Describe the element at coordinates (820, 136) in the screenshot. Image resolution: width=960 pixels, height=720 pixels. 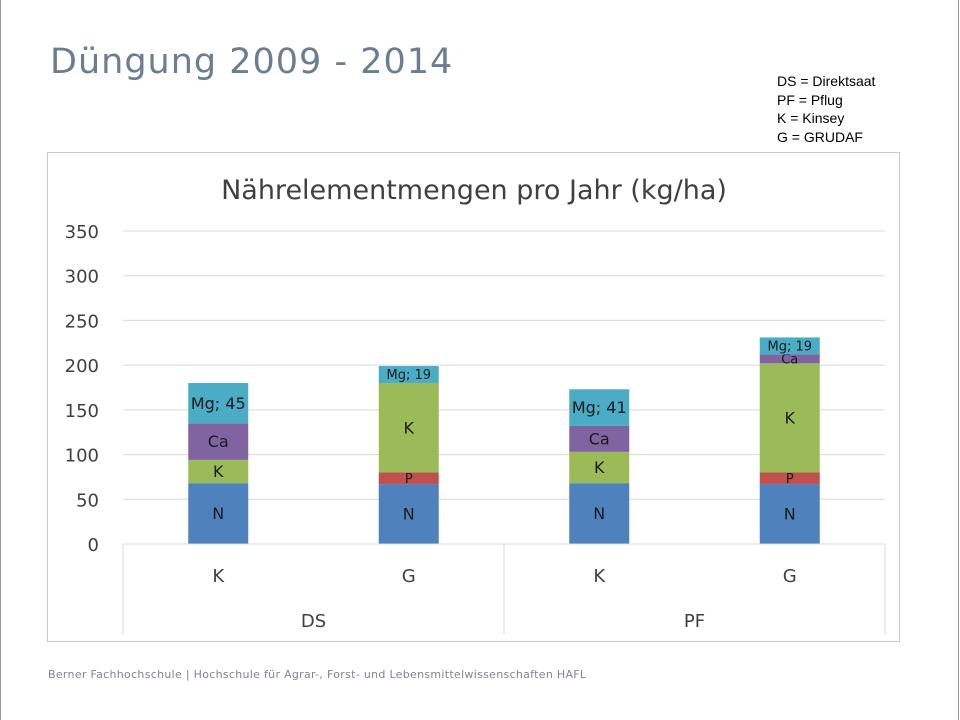
I see `legend-note-g: G = GRUDAF` at that location.